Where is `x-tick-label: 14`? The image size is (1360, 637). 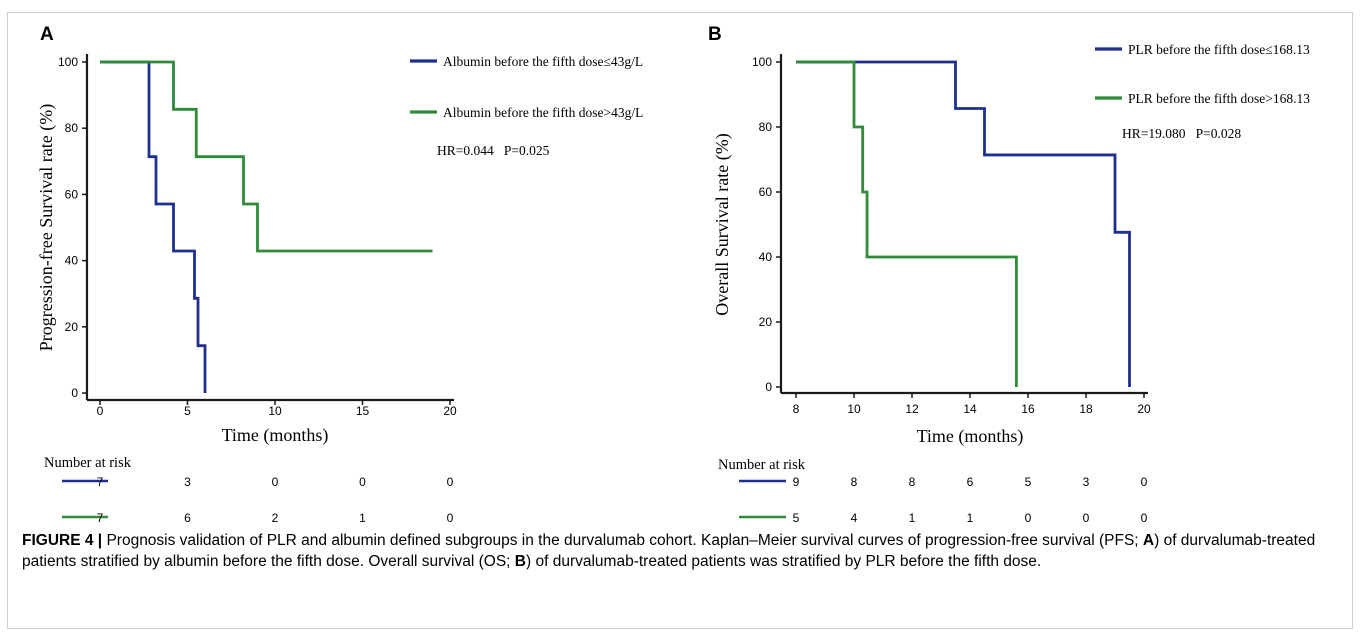
x-tick-label: 14 is located at coordinates (970, 409).